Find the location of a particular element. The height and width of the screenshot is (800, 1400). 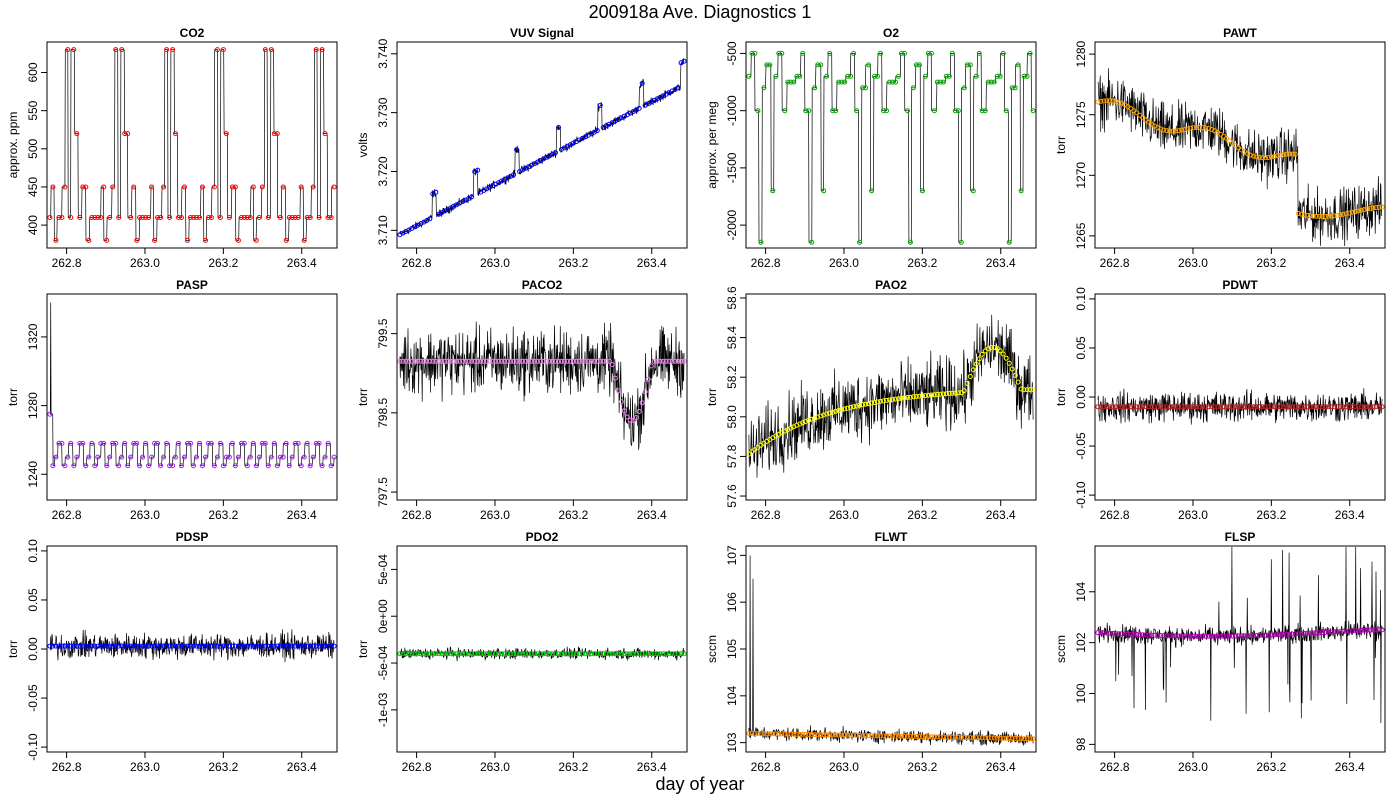

y-tick-label: 1270 is located at coordinates (1081, 175).